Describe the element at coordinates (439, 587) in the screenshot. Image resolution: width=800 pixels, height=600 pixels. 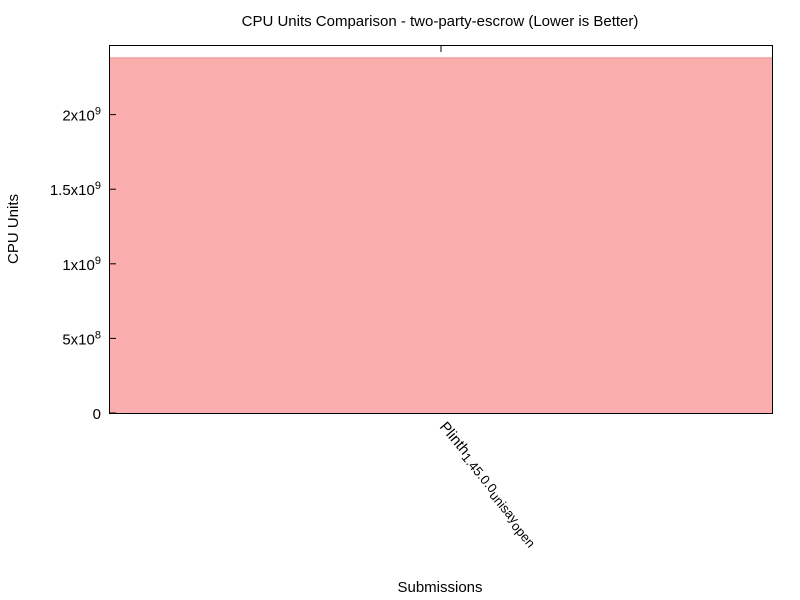
I see `x-axis-label: Submissions` at that location.